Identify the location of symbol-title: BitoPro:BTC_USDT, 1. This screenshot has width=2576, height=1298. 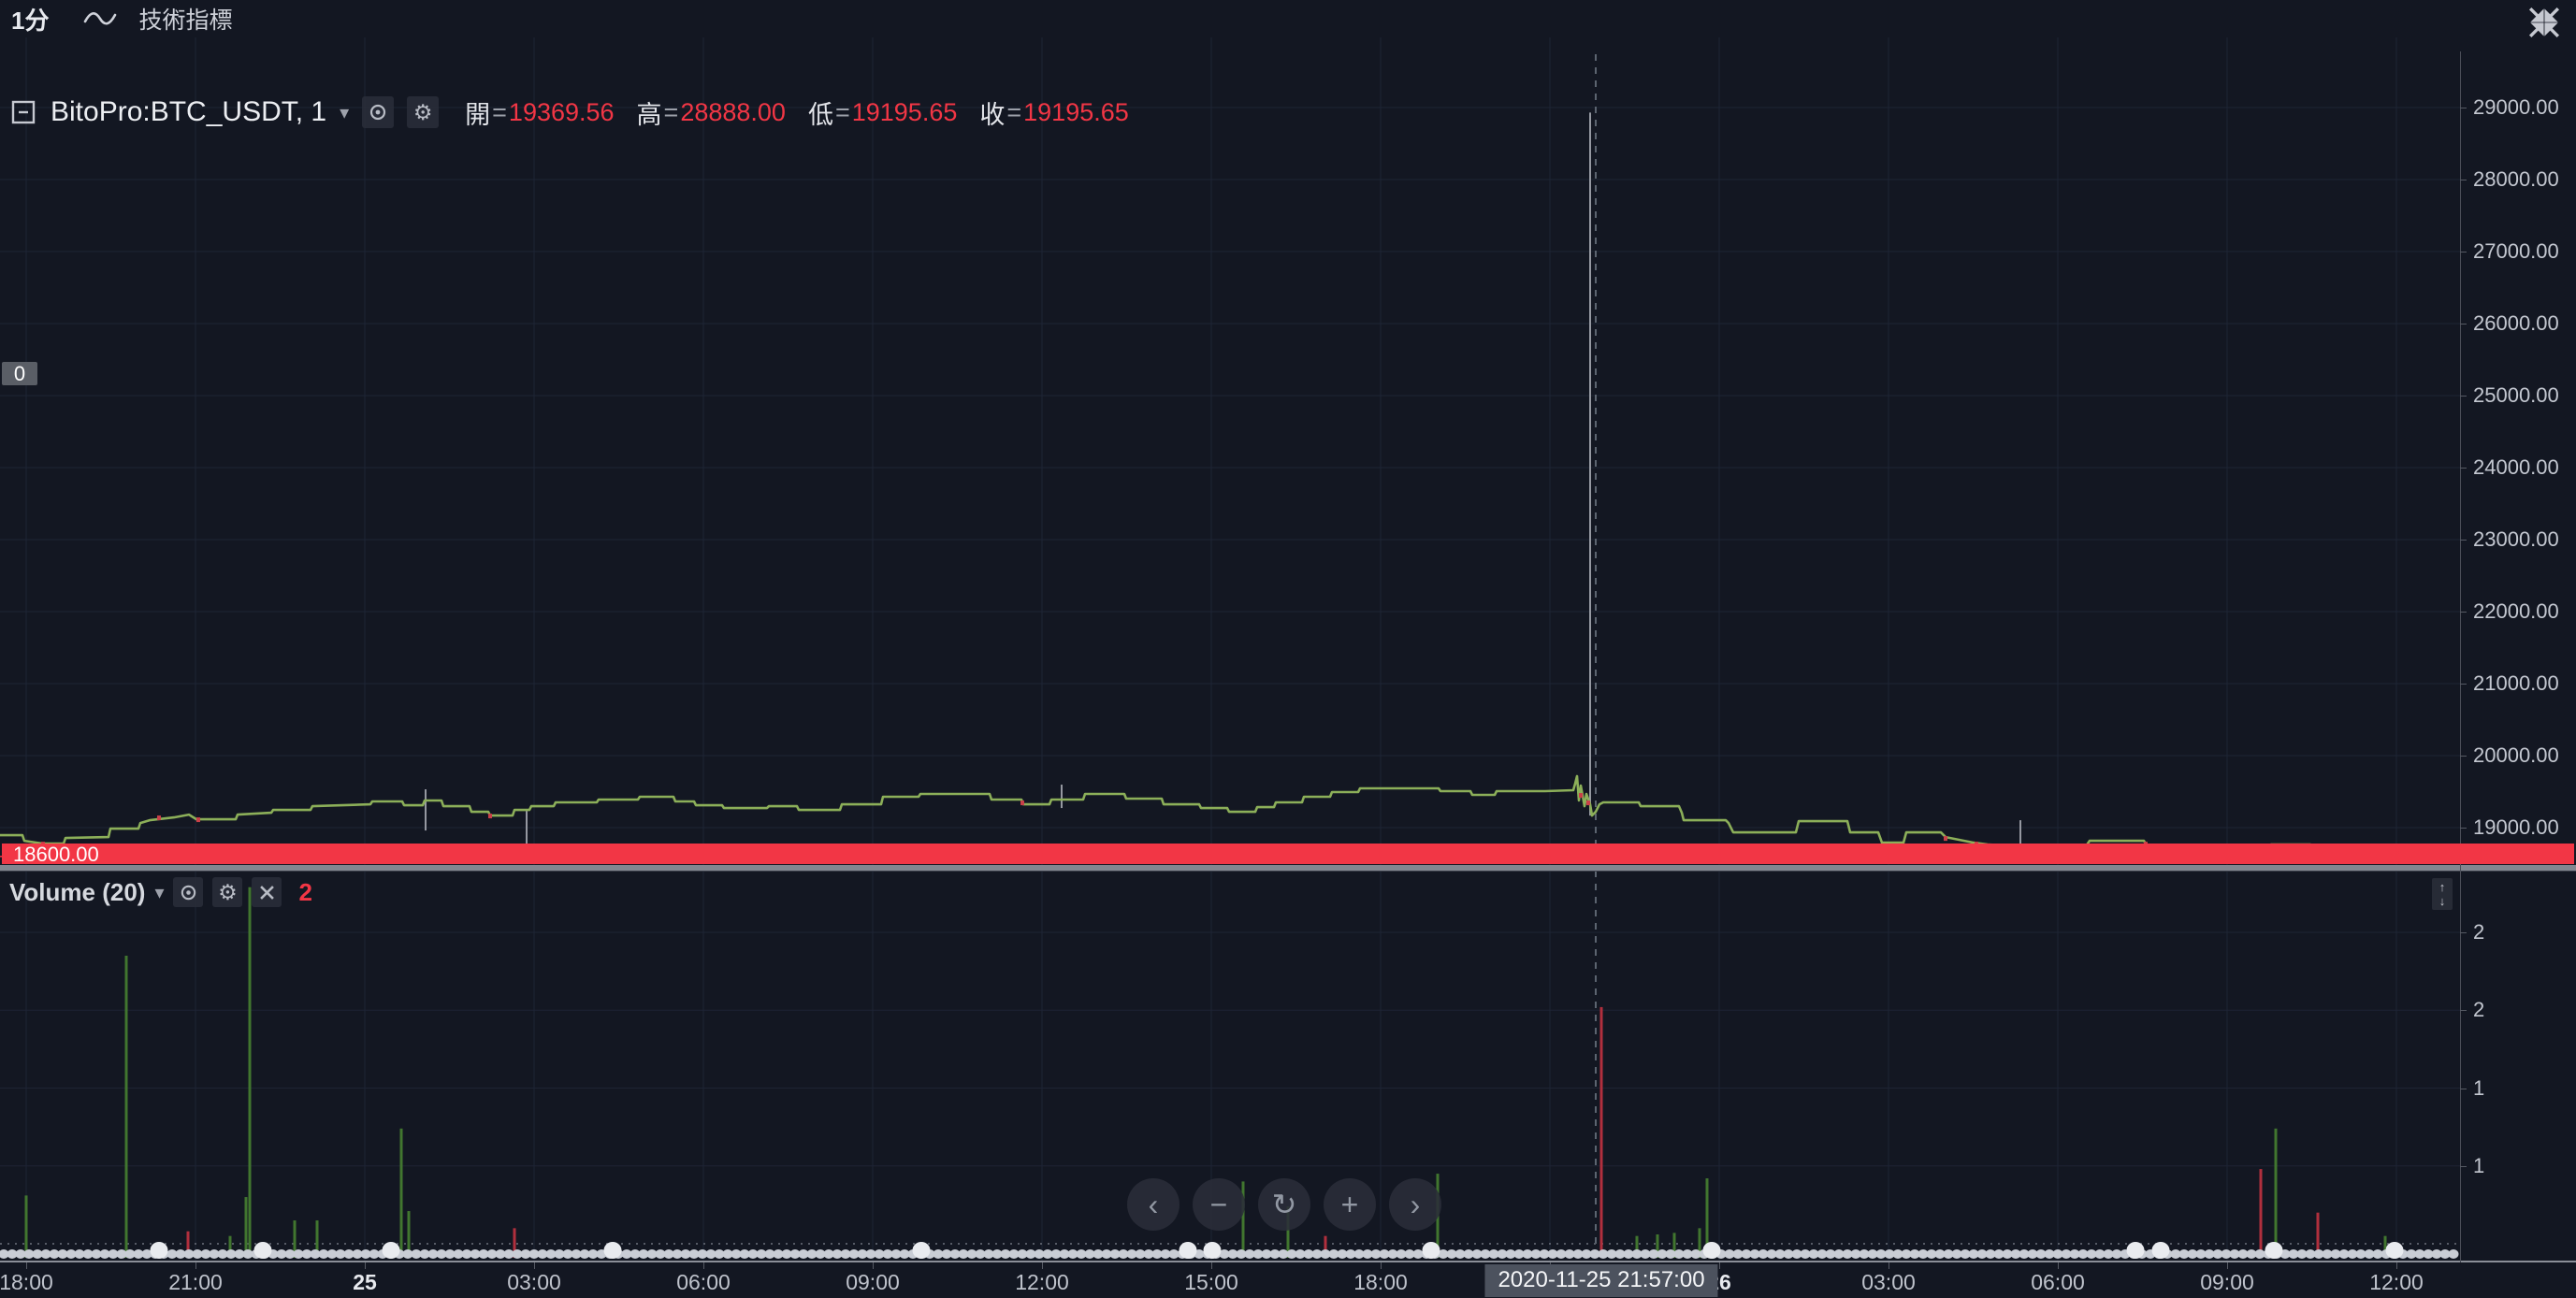
(189, 111).